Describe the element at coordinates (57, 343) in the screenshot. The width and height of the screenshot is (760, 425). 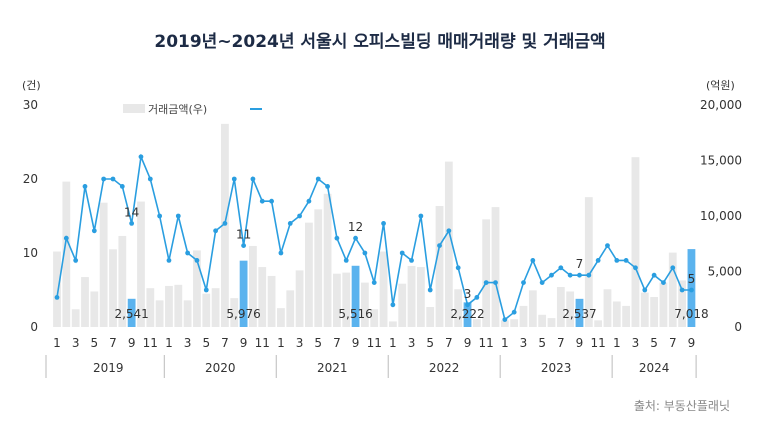
I see `x-tick-0: 1` at that location.